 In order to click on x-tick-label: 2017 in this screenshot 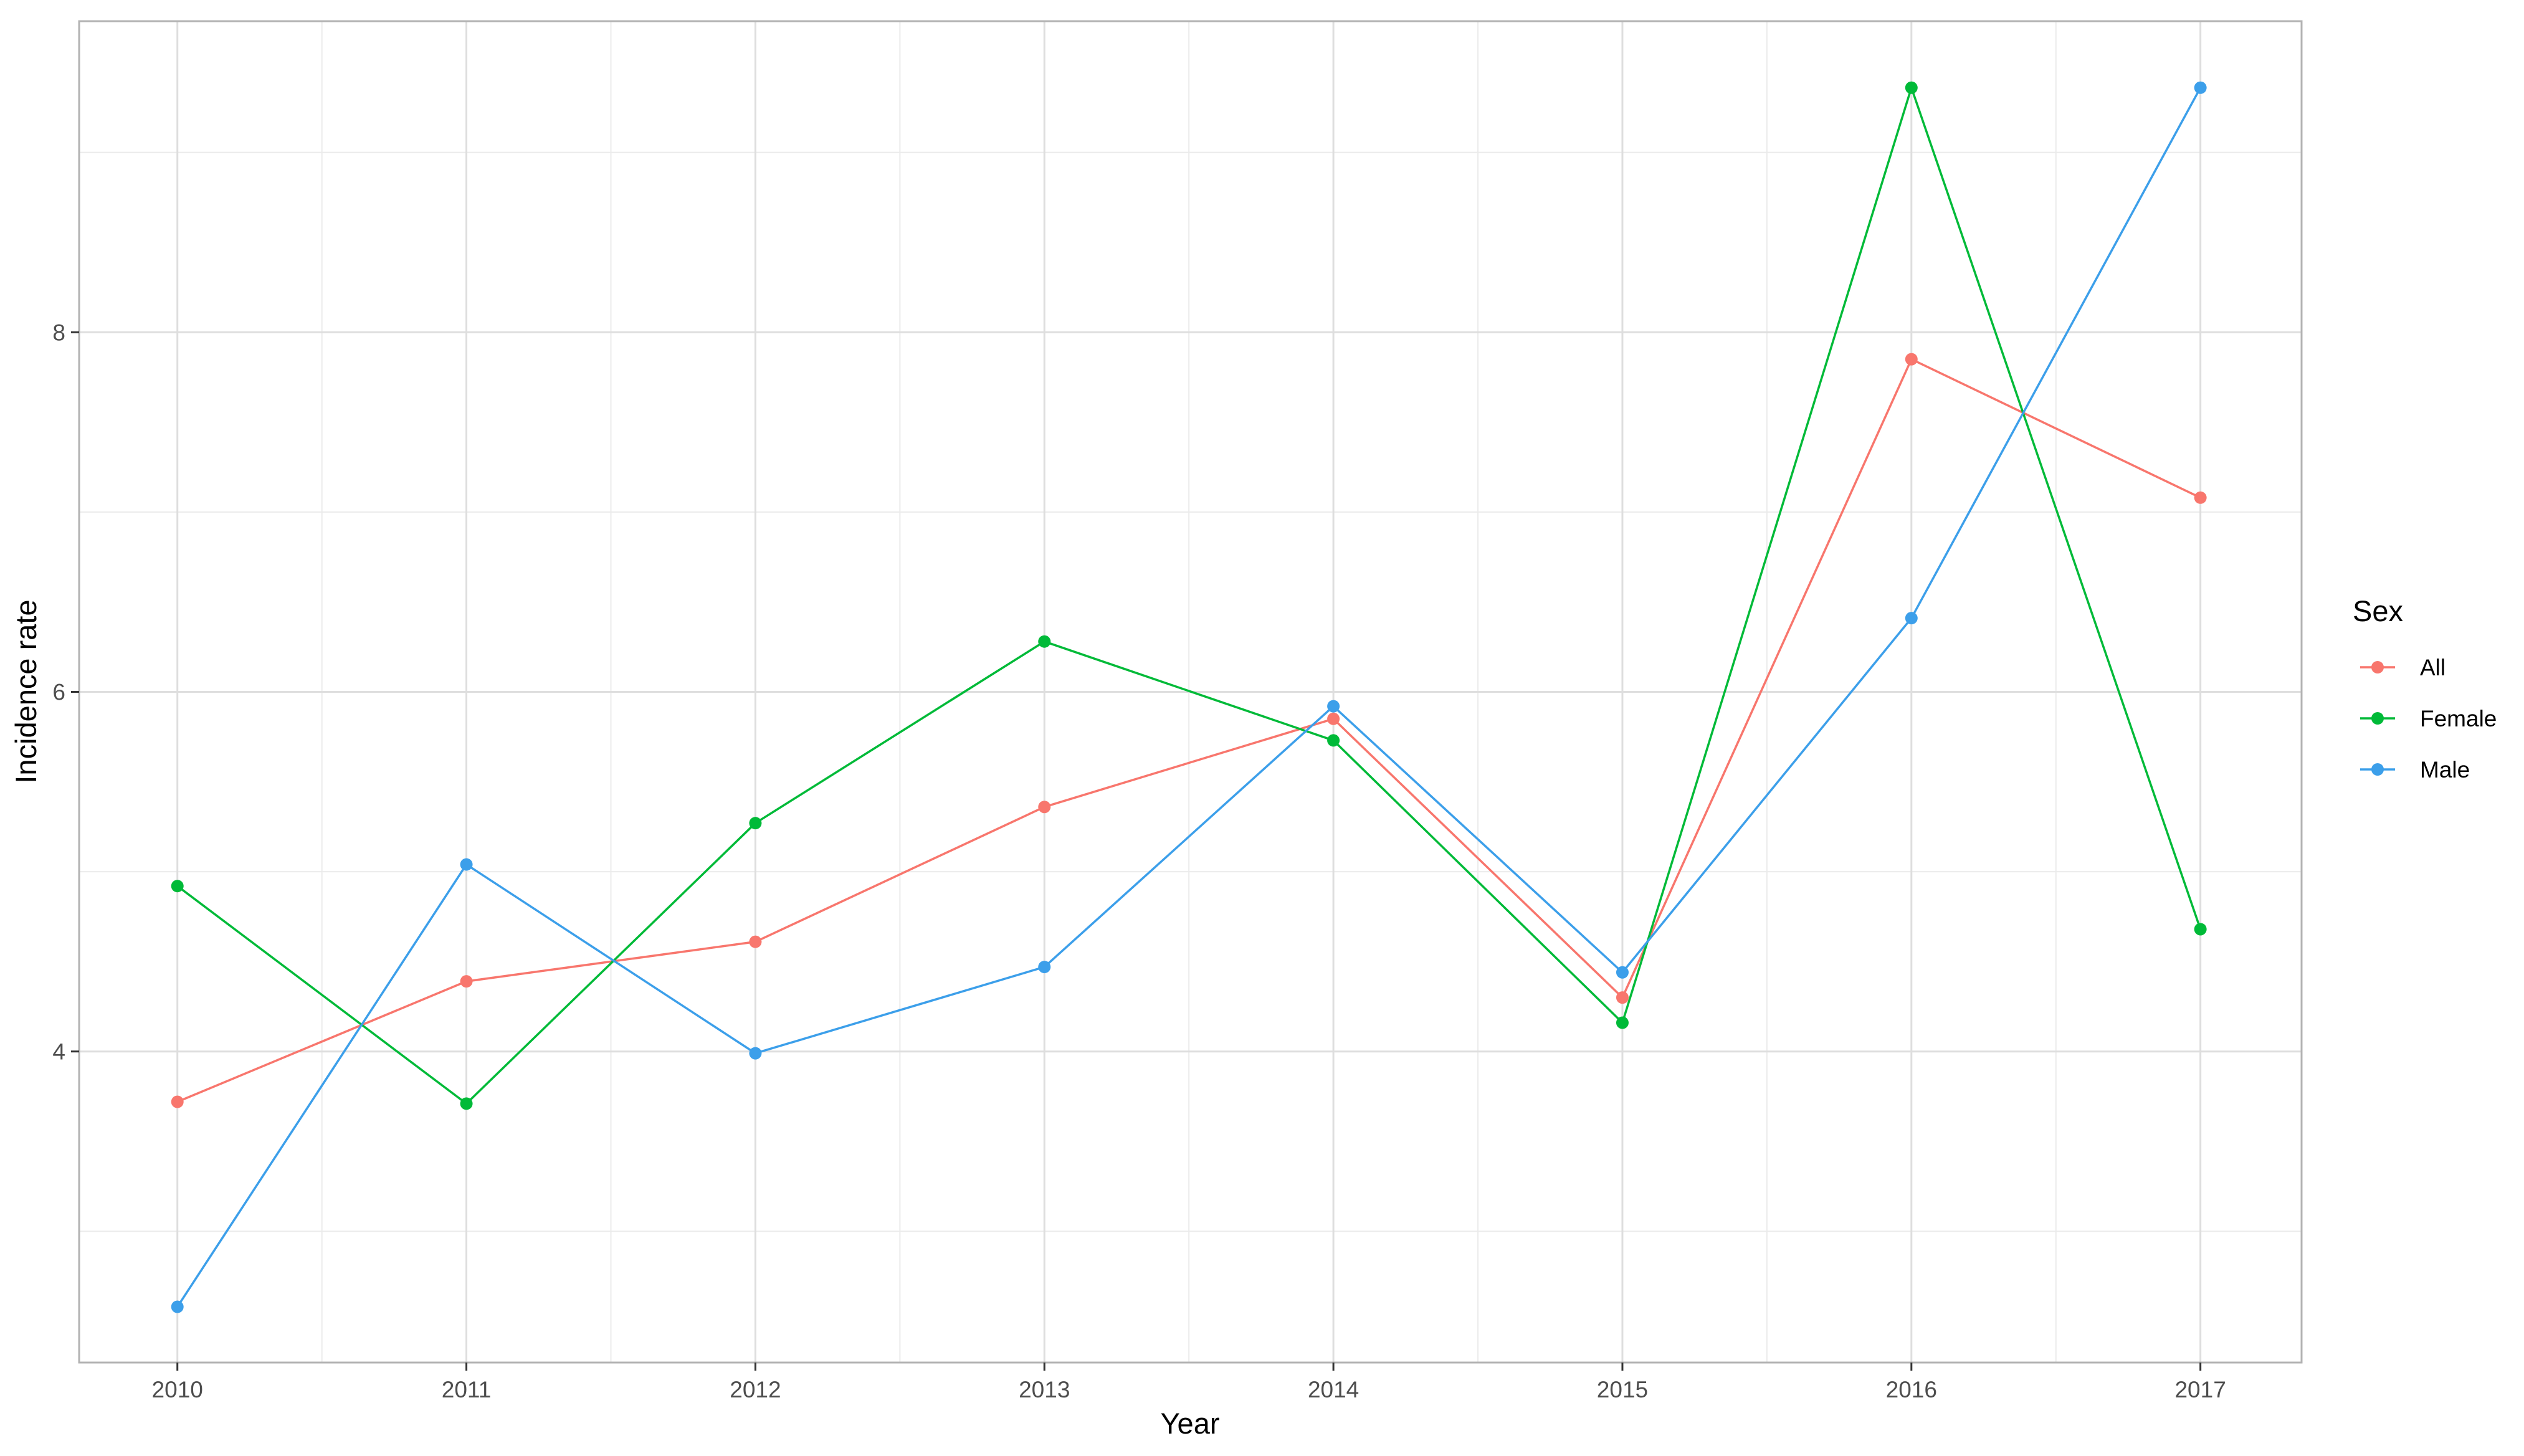, I will do `click(2200, 1390)`.